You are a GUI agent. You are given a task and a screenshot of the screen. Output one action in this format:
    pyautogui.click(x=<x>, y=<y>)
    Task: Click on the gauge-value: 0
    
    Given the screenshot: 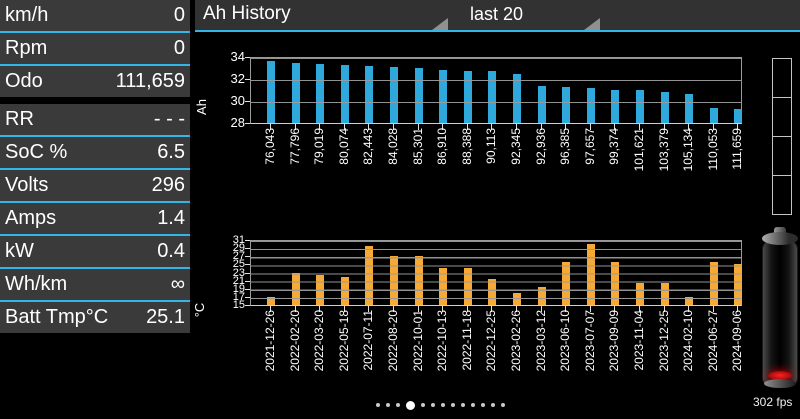 What is the action you would take?
    pyautogui.click(x=179, y=48)
    